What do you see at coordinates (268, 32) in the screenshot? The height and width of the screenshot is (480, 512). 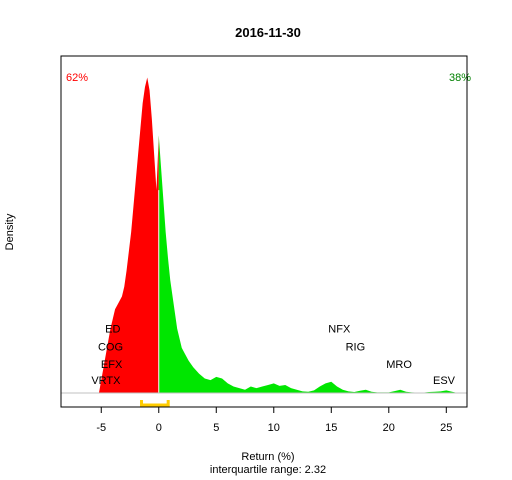 I see `chart-title: 2016-11-30` at bounding box center [268, 32].